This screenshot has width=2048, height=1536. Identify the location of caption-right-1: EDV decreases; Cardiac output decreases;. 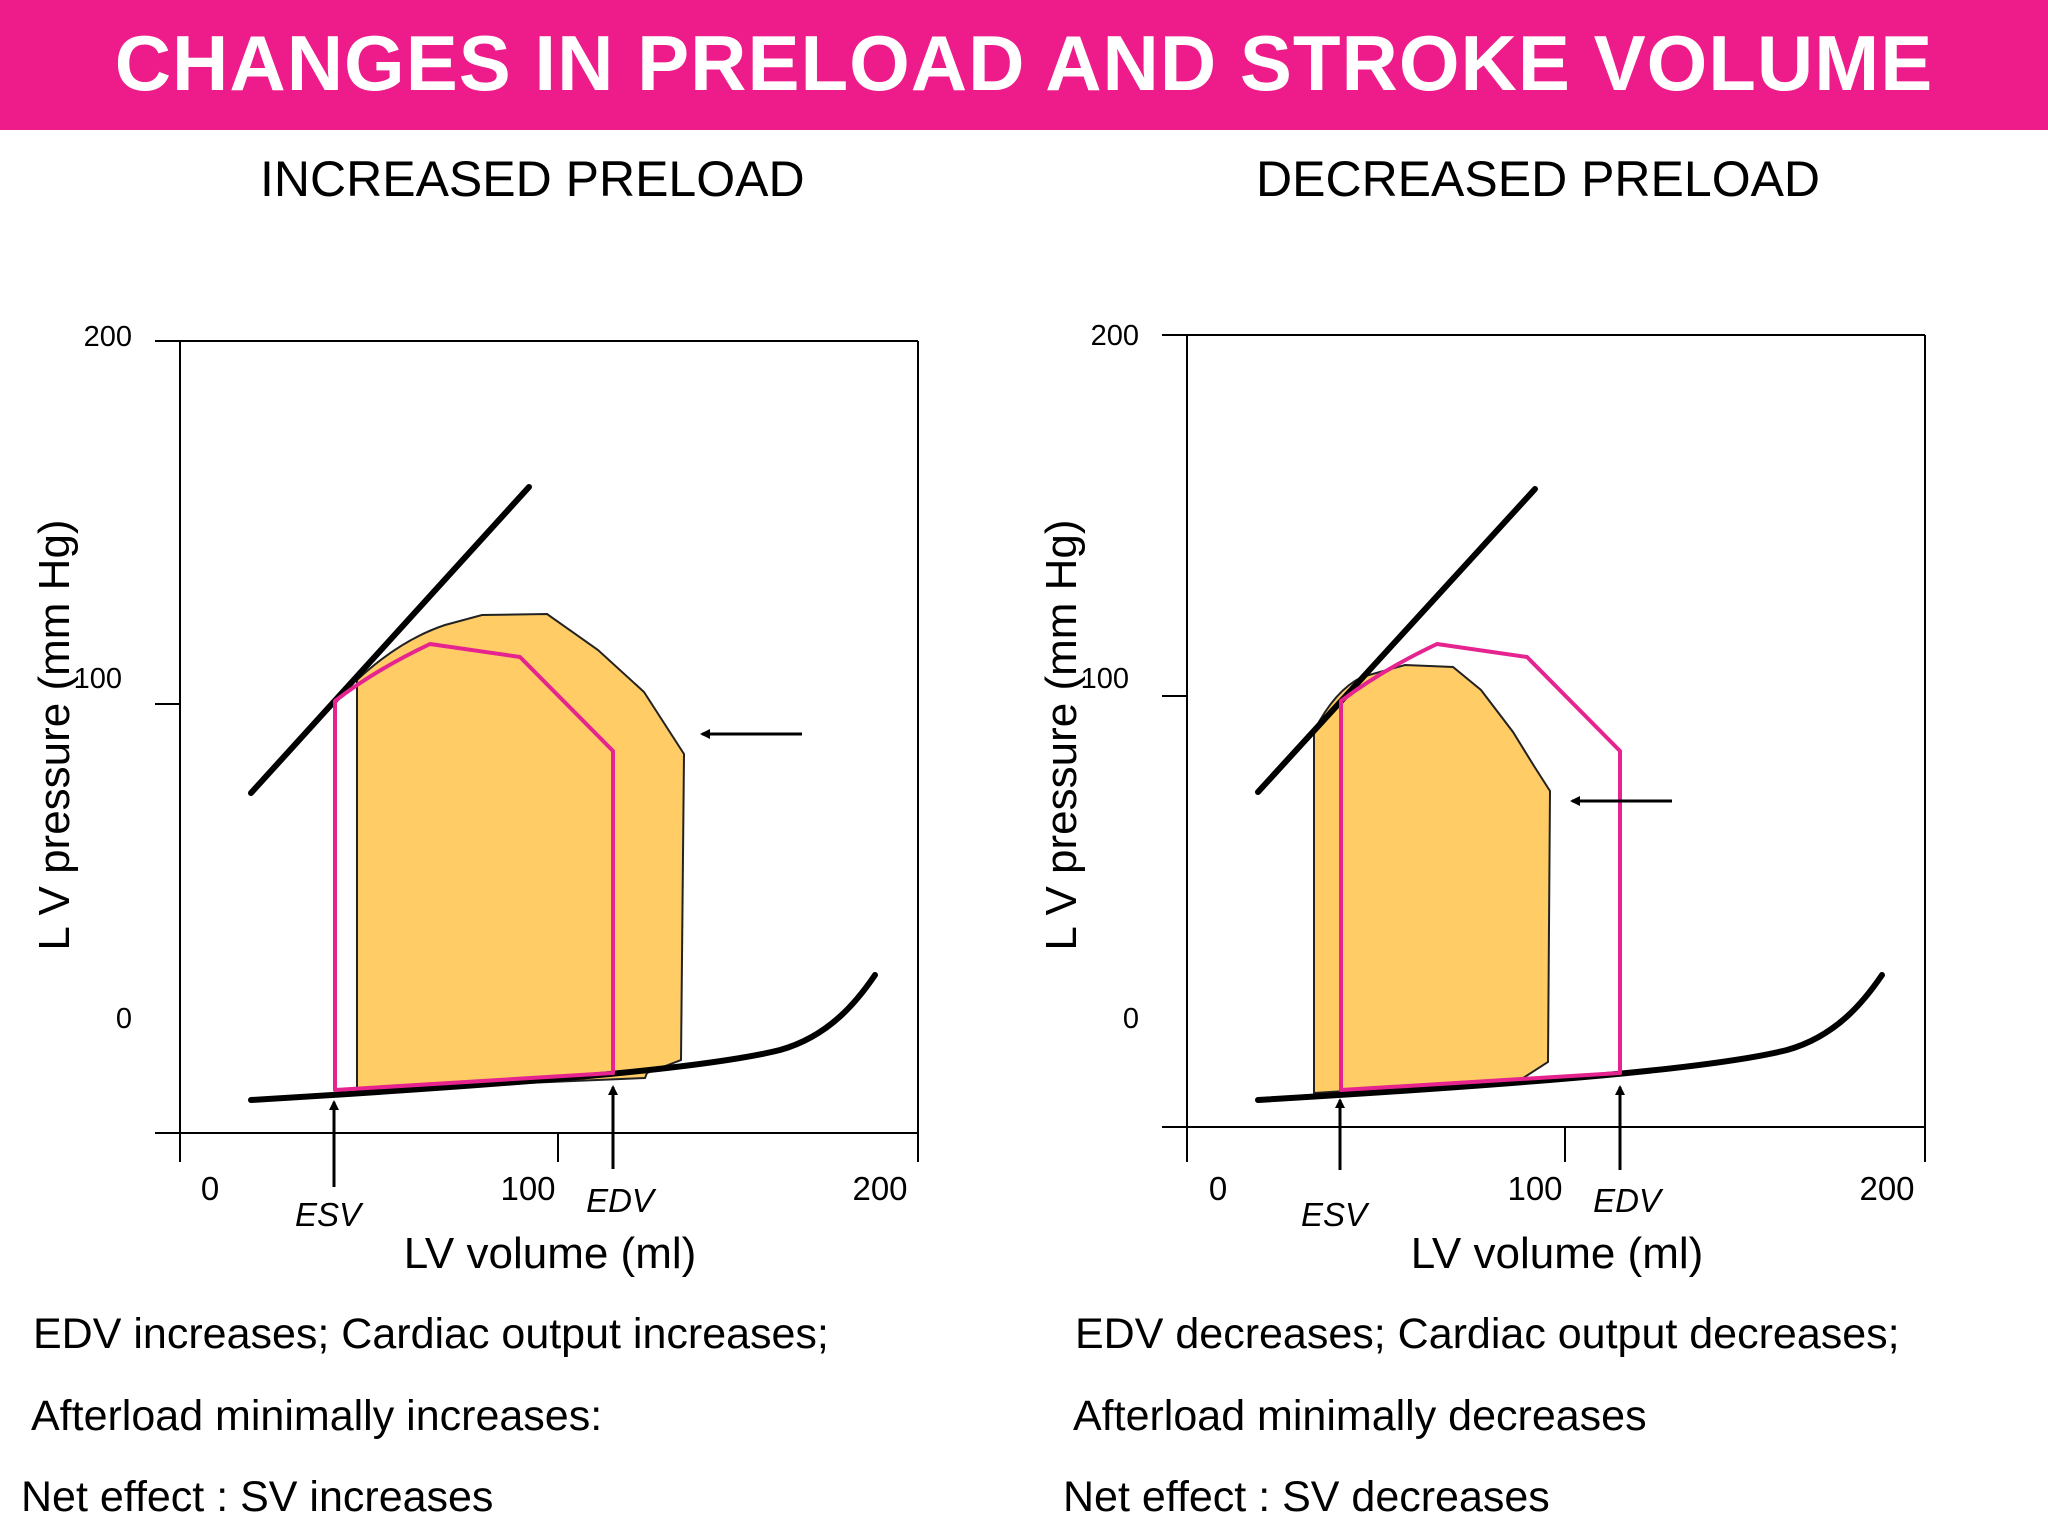
(1487, 1334).